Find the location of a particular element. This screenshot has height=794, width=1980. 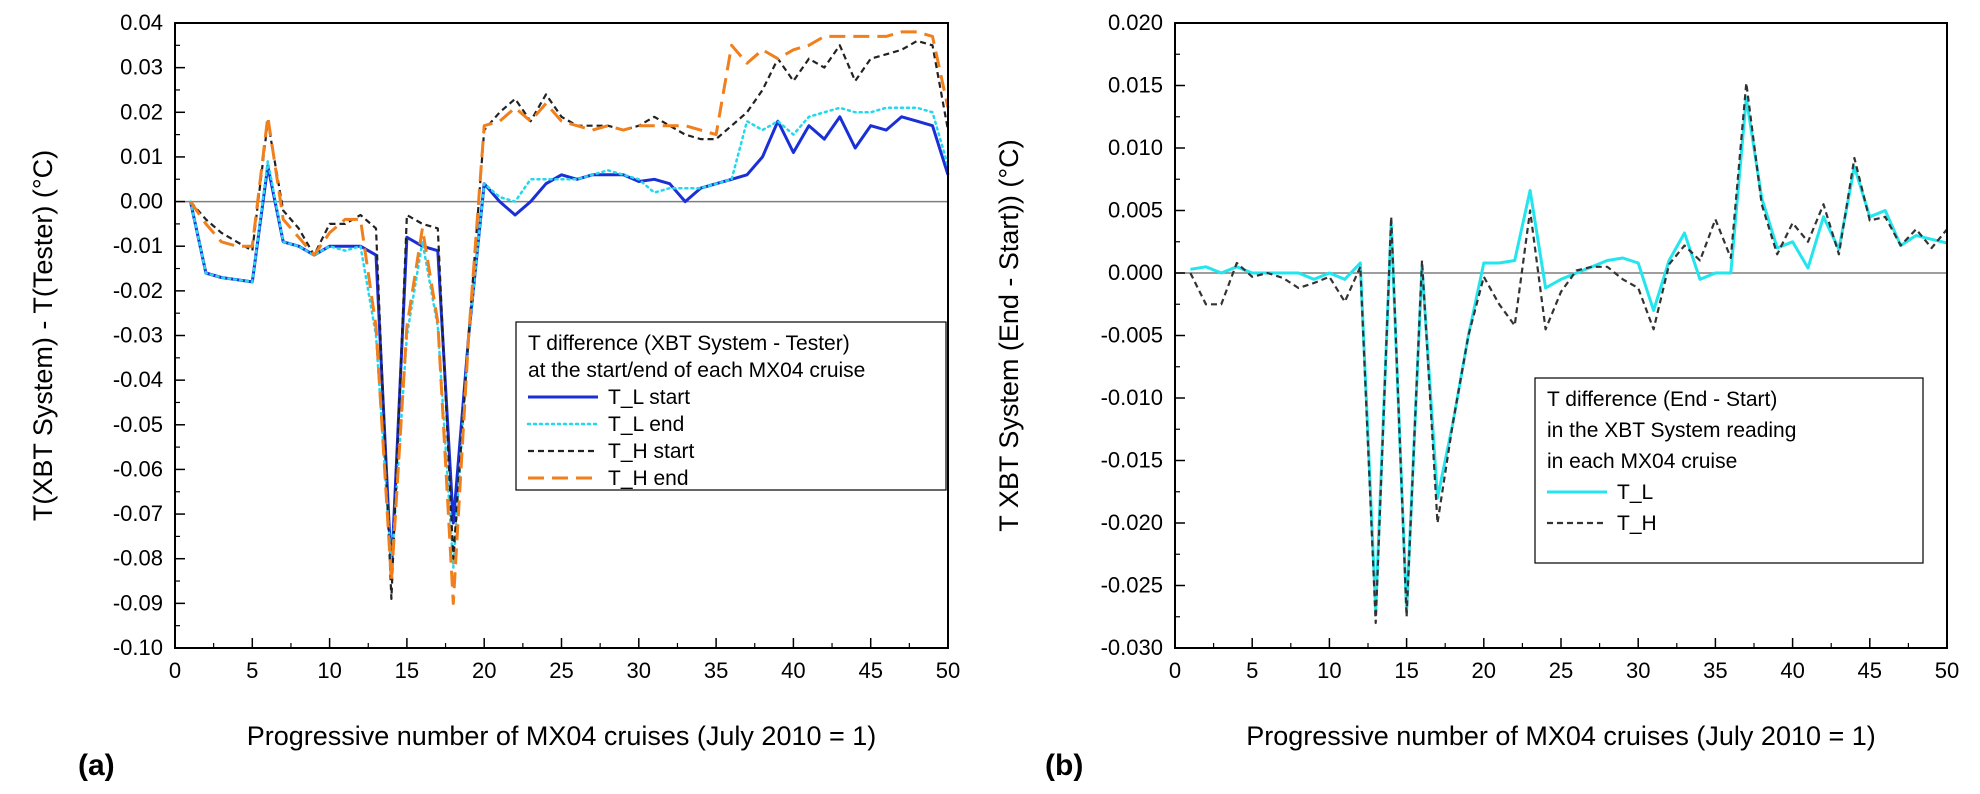

y-tick-label: -0.06 is located at coordinates (138, 468).